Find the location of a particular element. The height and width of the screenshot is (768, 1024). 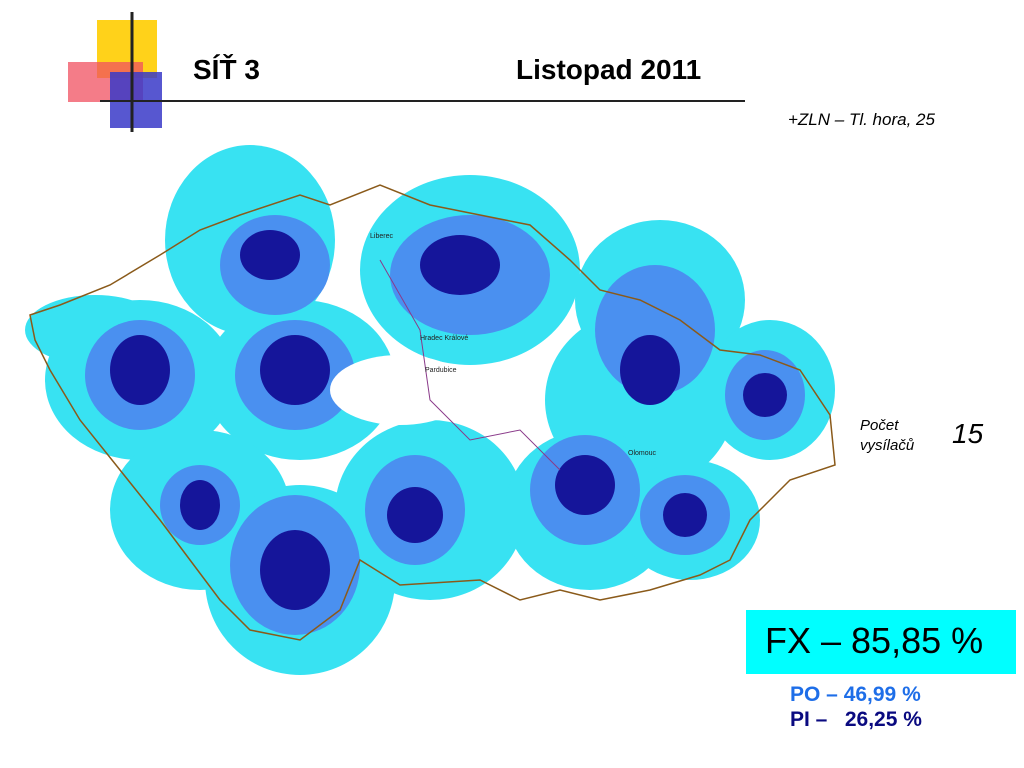

fx-box is located at coordinates (881, 642).